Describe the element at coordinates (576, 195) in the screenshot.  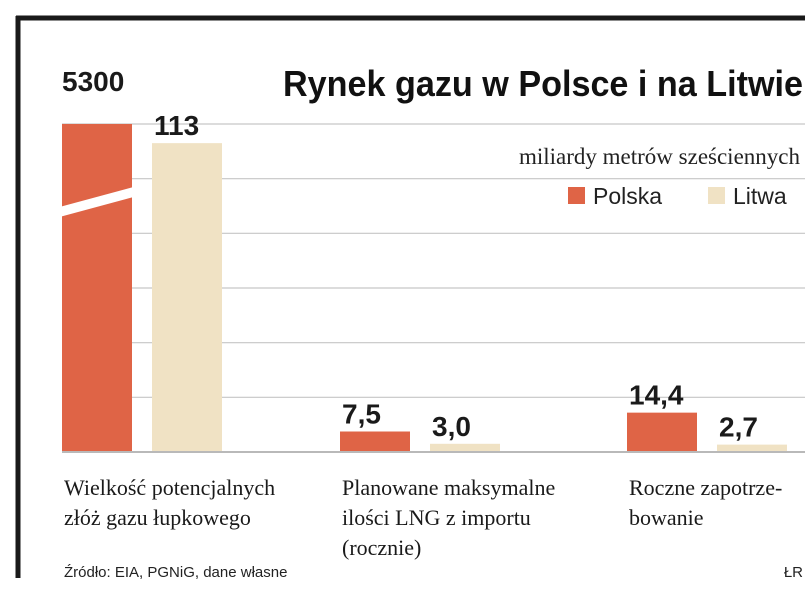
I see `legend-swatch-polska` at that location.